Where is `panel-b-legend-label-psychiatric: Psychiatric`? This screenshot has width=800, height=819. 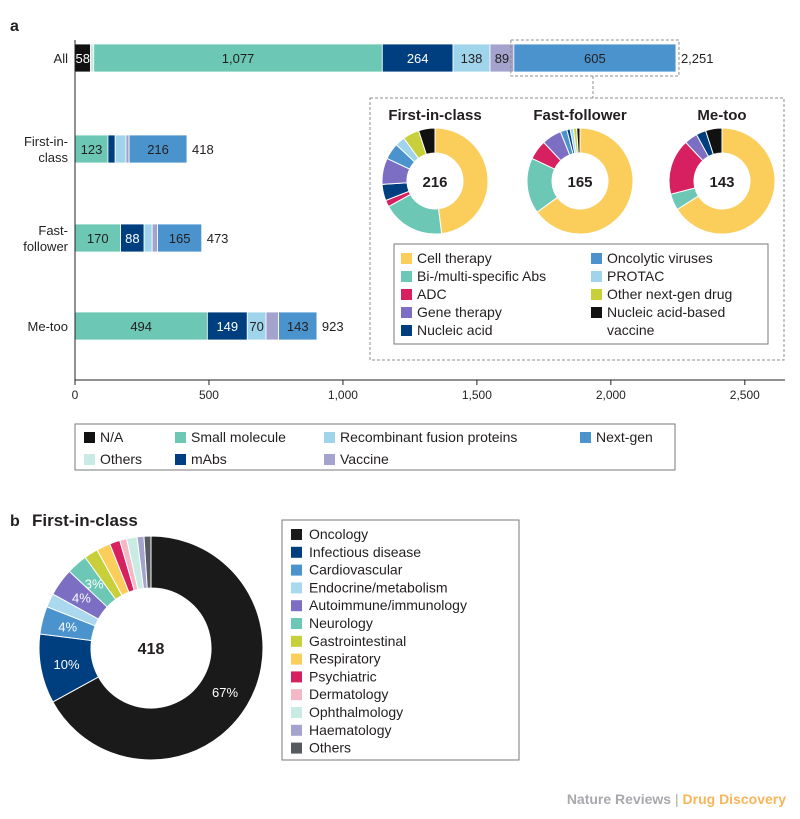 panel-b-legend-label-psychiatric: Psychiatric is located at coordinates (343, 676).